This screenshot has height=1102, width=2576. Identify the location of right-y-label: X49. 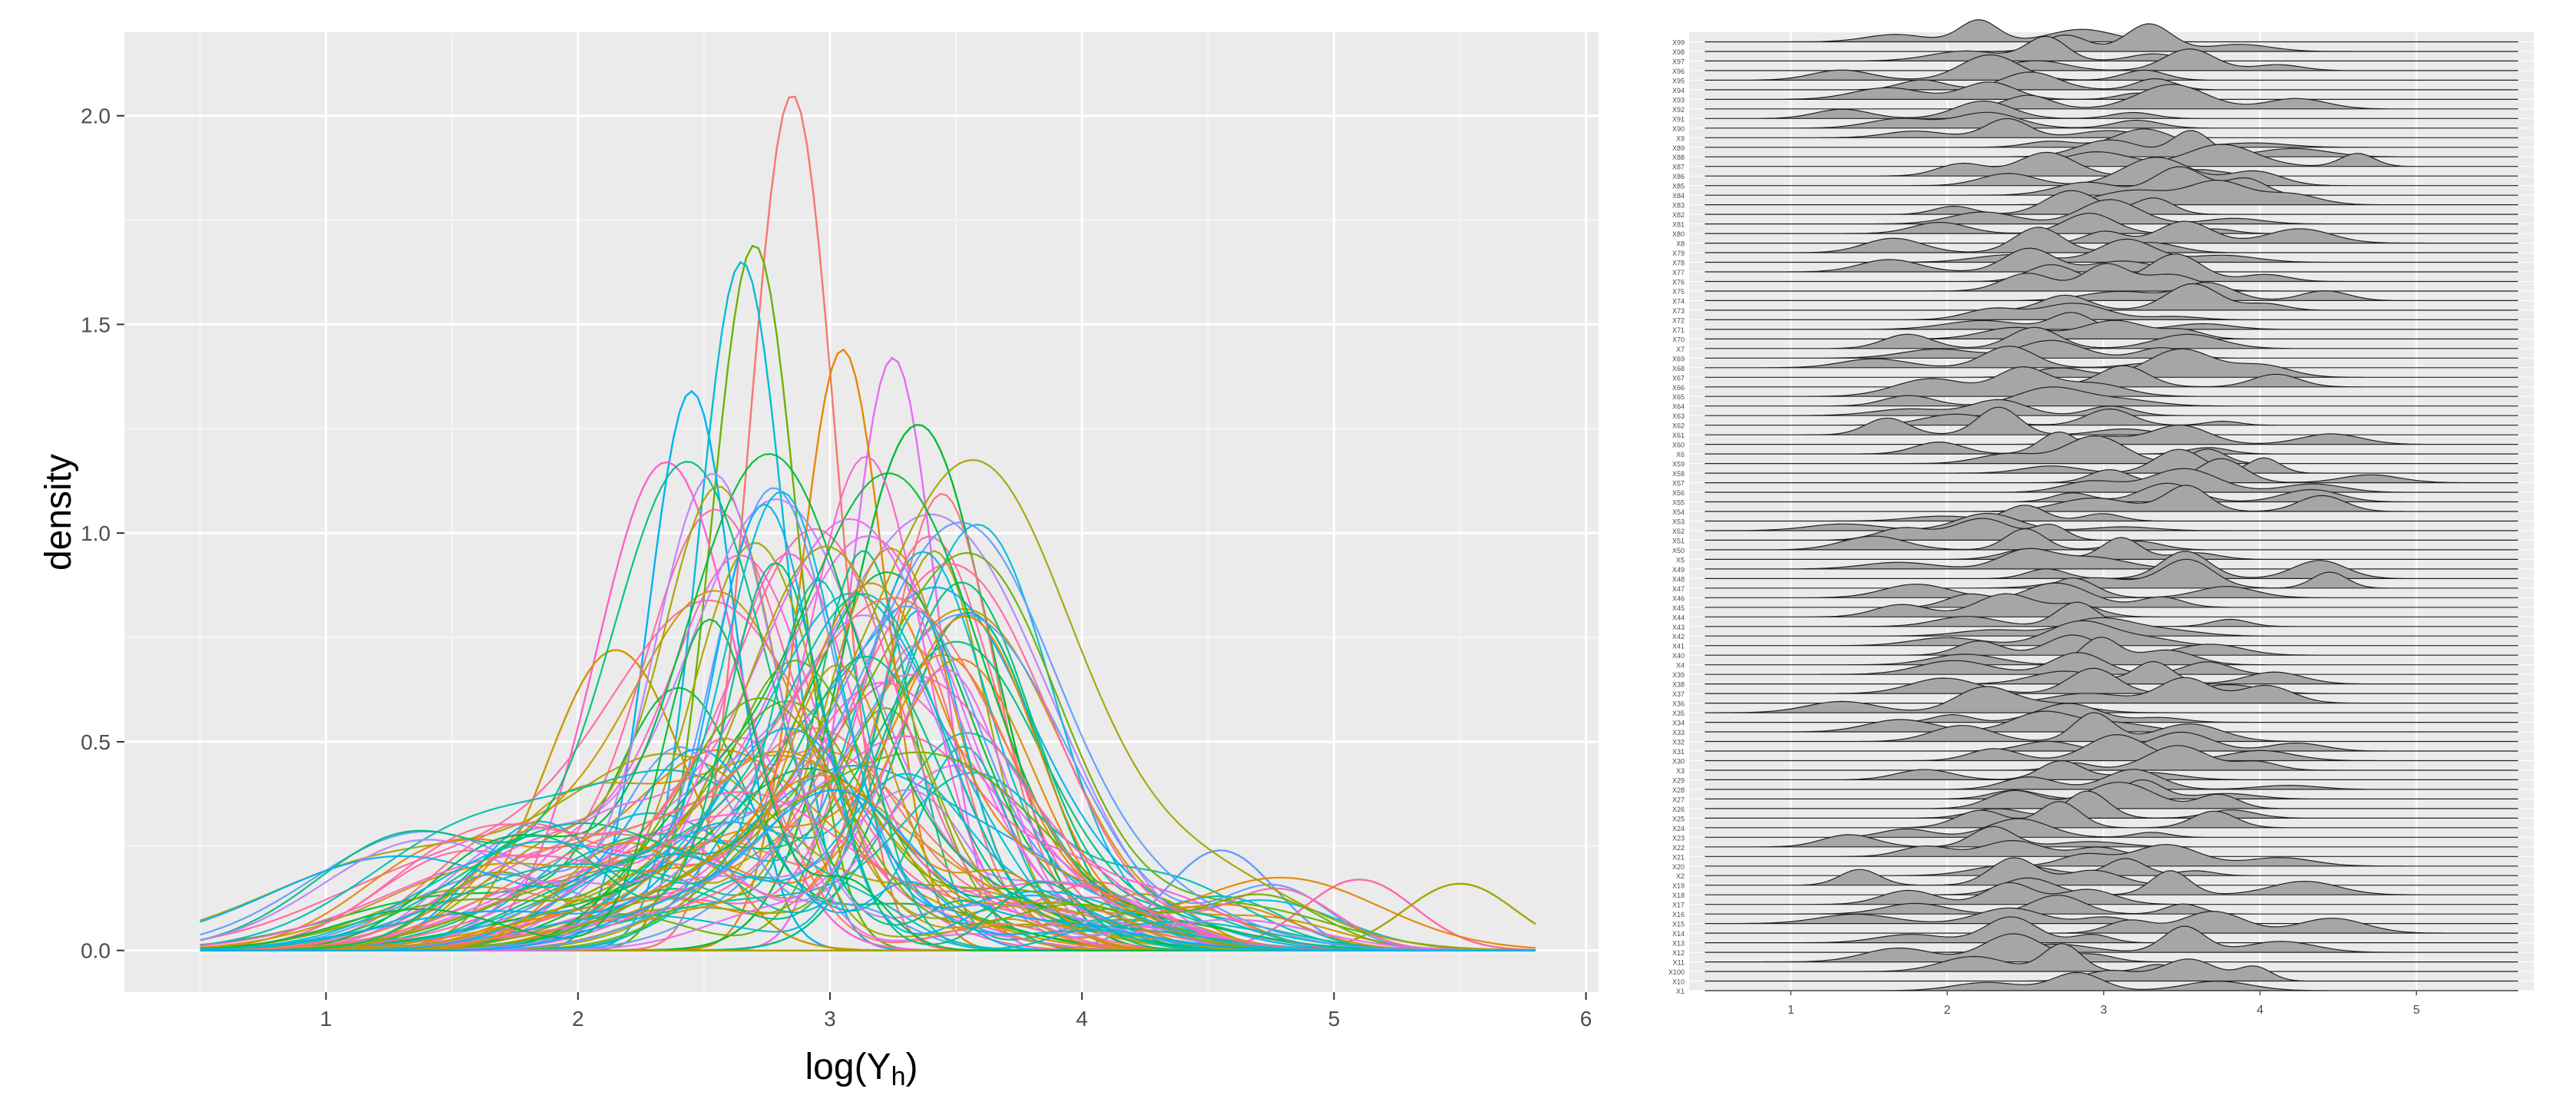
(1678, 570).